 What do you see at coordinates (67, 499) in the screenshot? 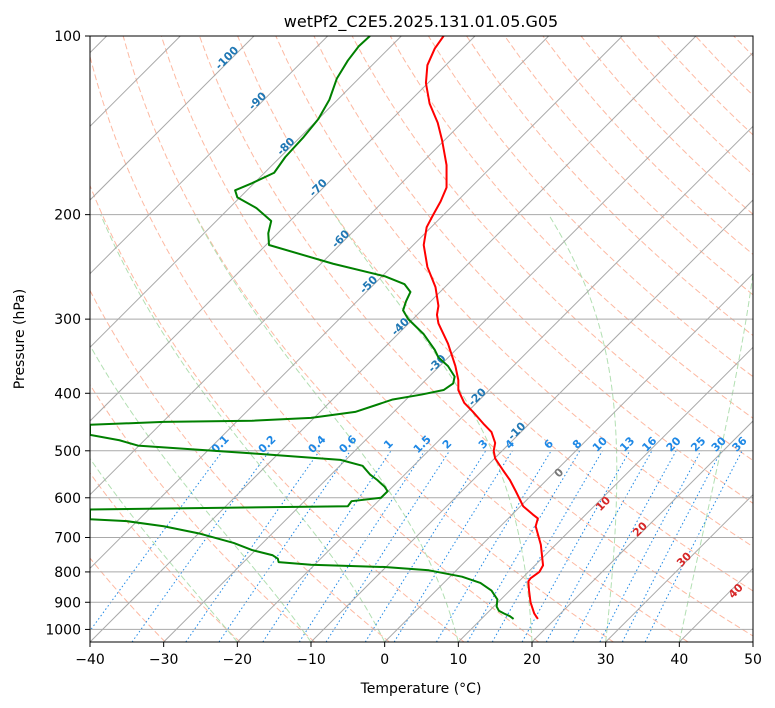
I see `y-tick-label: 600` at bounding box center [67, 499].